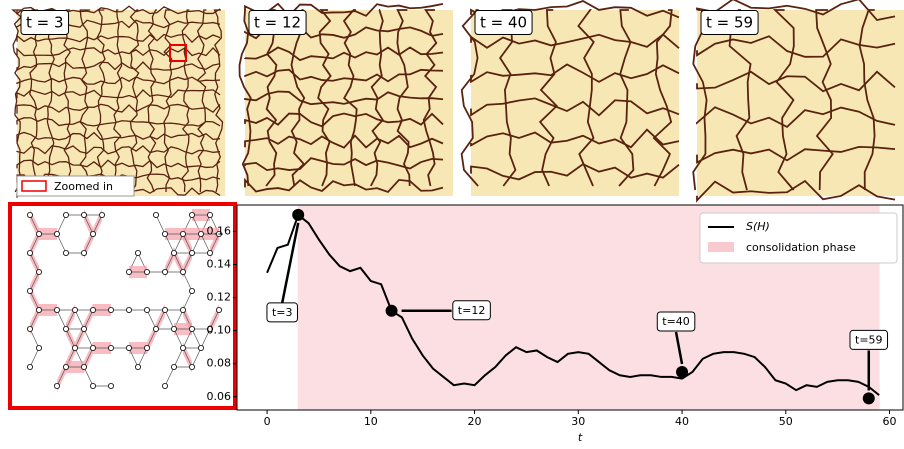 This screenshot has height=449, width=904. Describe the element at coordinates (682, 421) in the screenshot. I see `x-tick-label: 40` at that location.